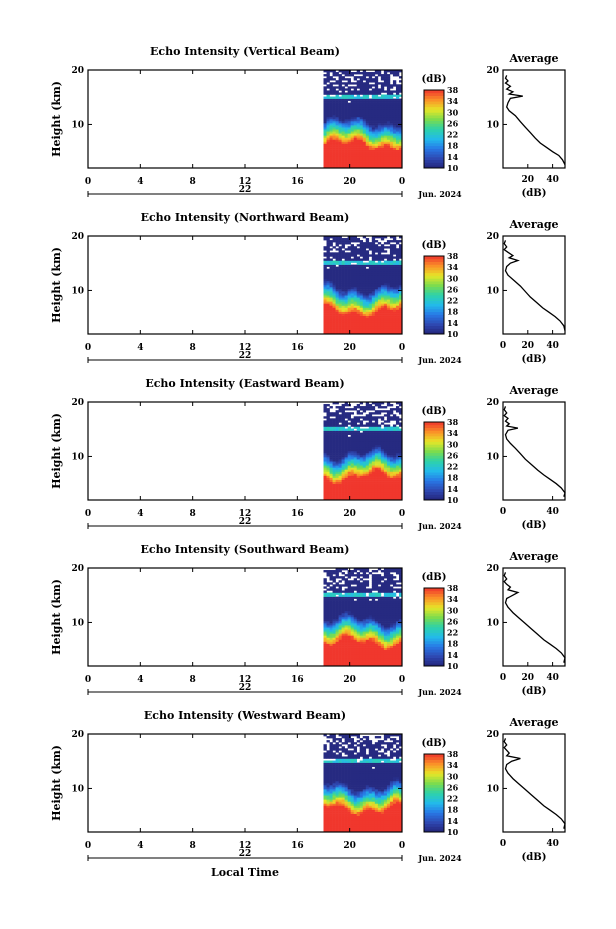  Describe the element at coordinates (297, 680) in the screenshot. I see `x-tick-label: 16` at that location.